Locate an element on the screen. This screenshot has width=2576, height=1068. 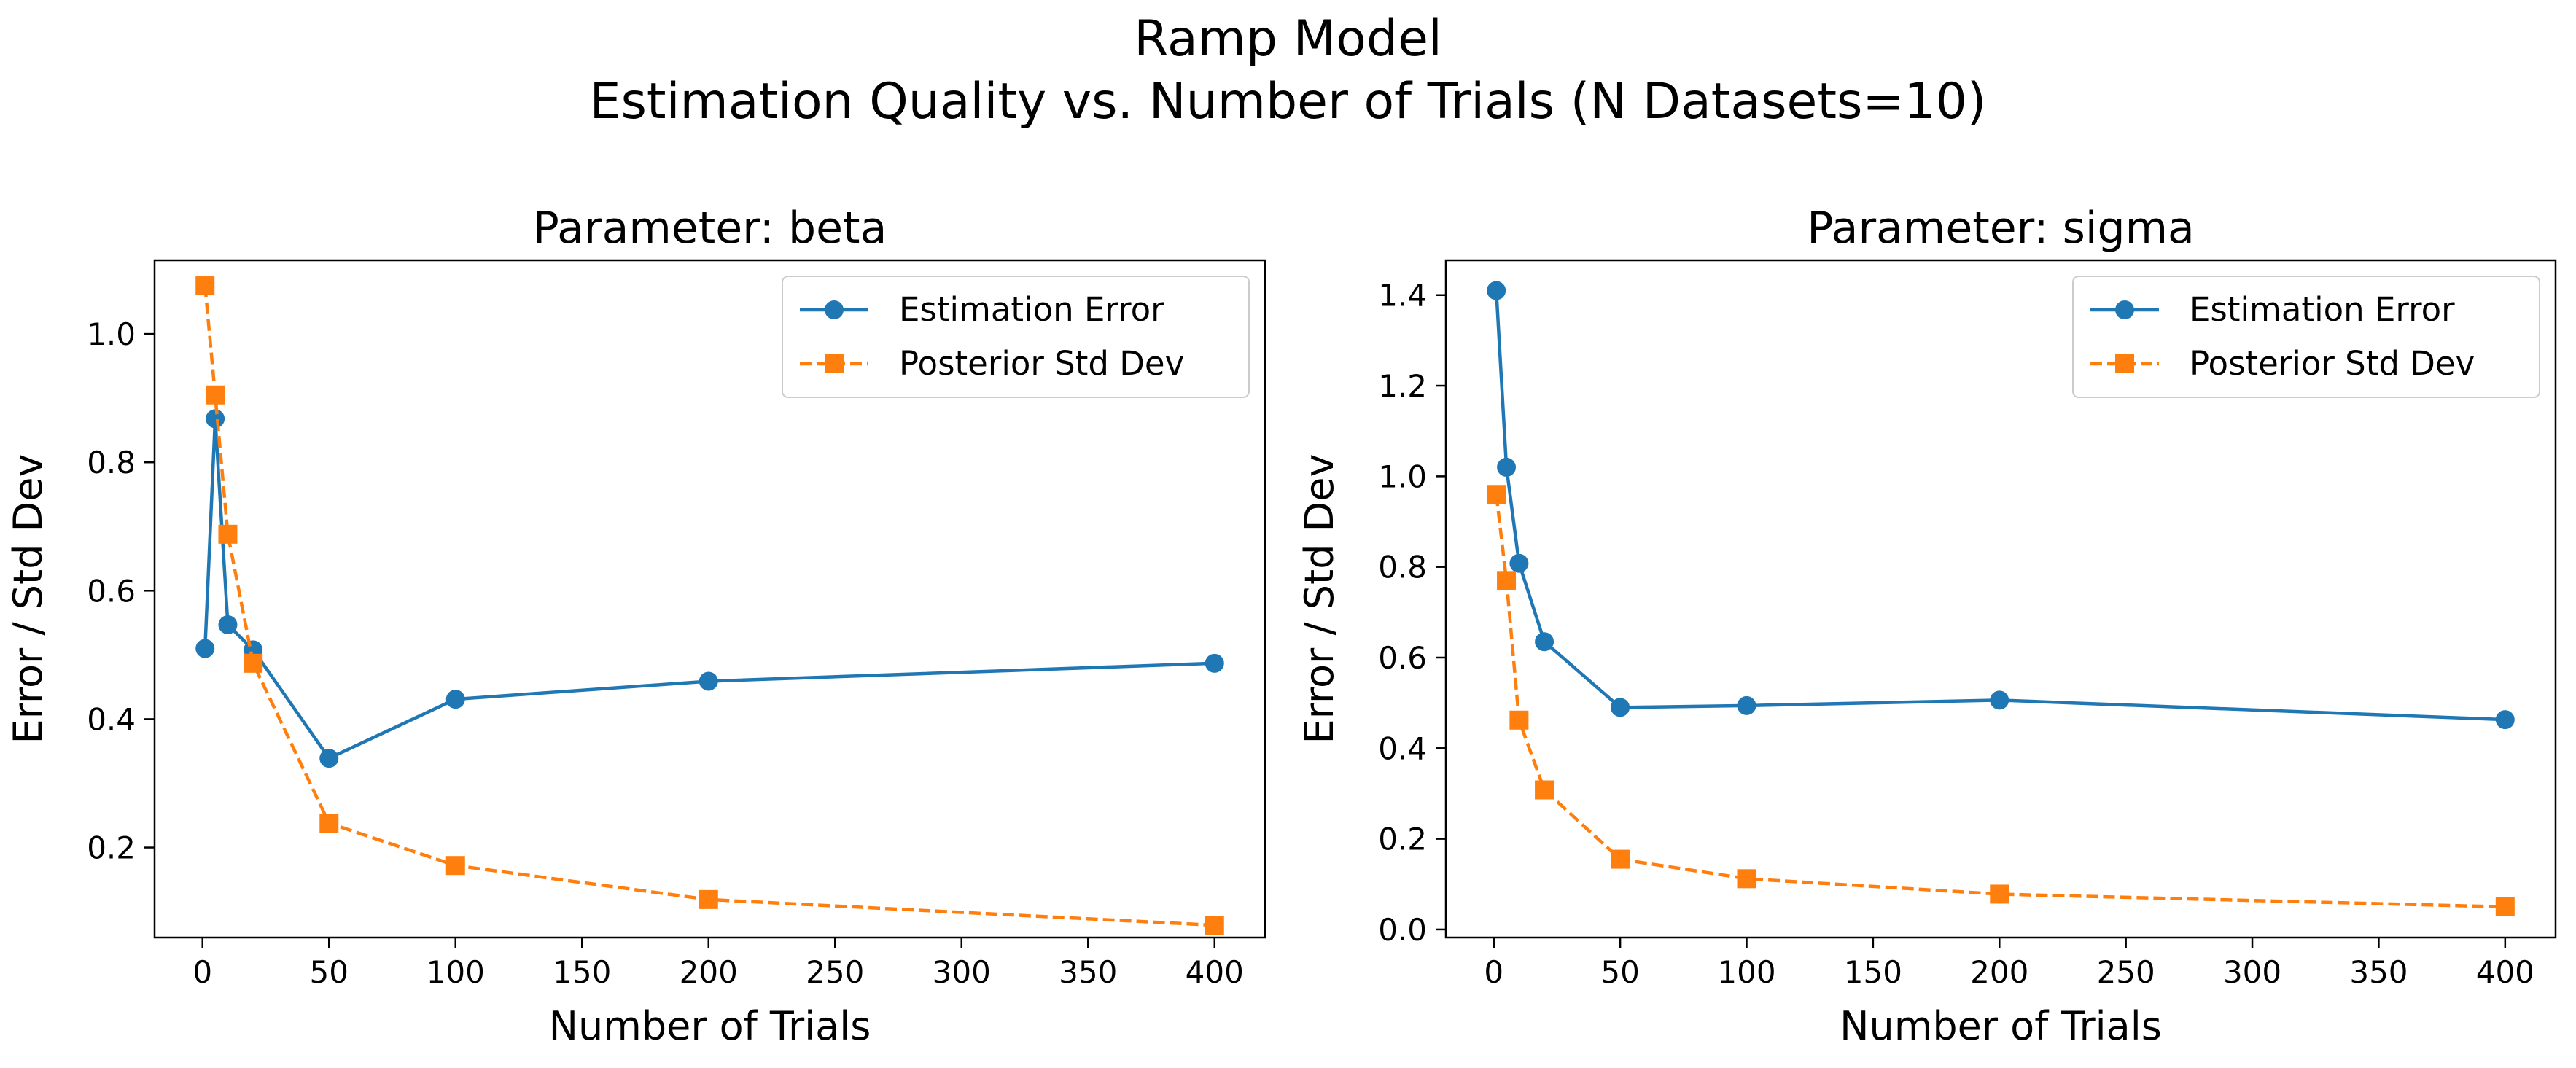
y-tick-label: 1.4 is located at coordinates (1402, 296).